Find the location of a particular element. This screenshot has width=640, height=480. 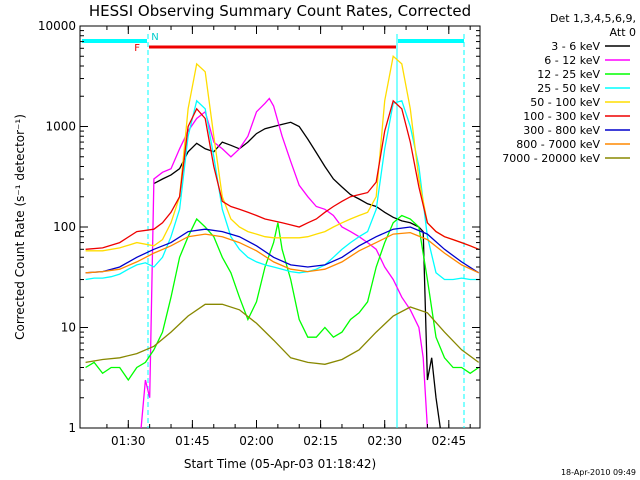

legend-label-3: 25 - 50 keV is located at coordinates (568, 88).